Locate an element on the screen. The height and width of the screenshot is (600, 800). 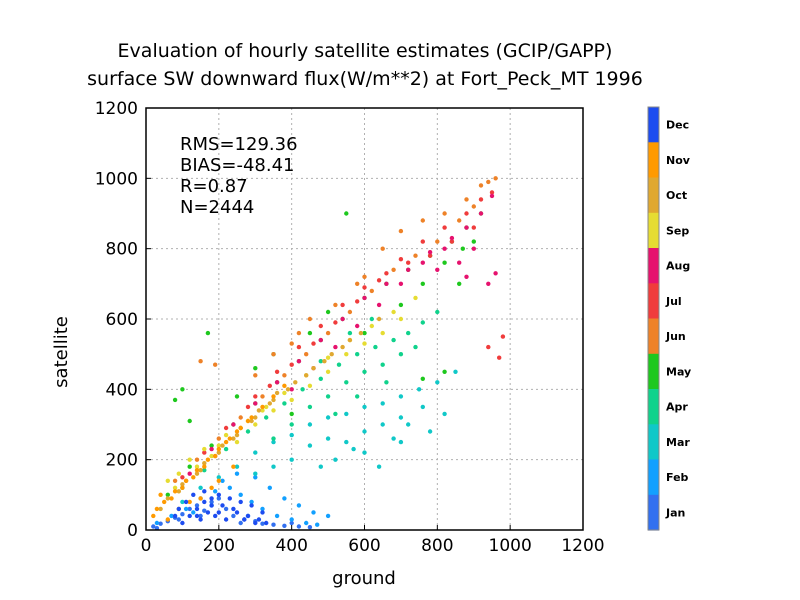
legend: Dec Nov Oct Sep Aug Jul Jun May Apr Mar Feb Jan is located at coordinates (669, 318).